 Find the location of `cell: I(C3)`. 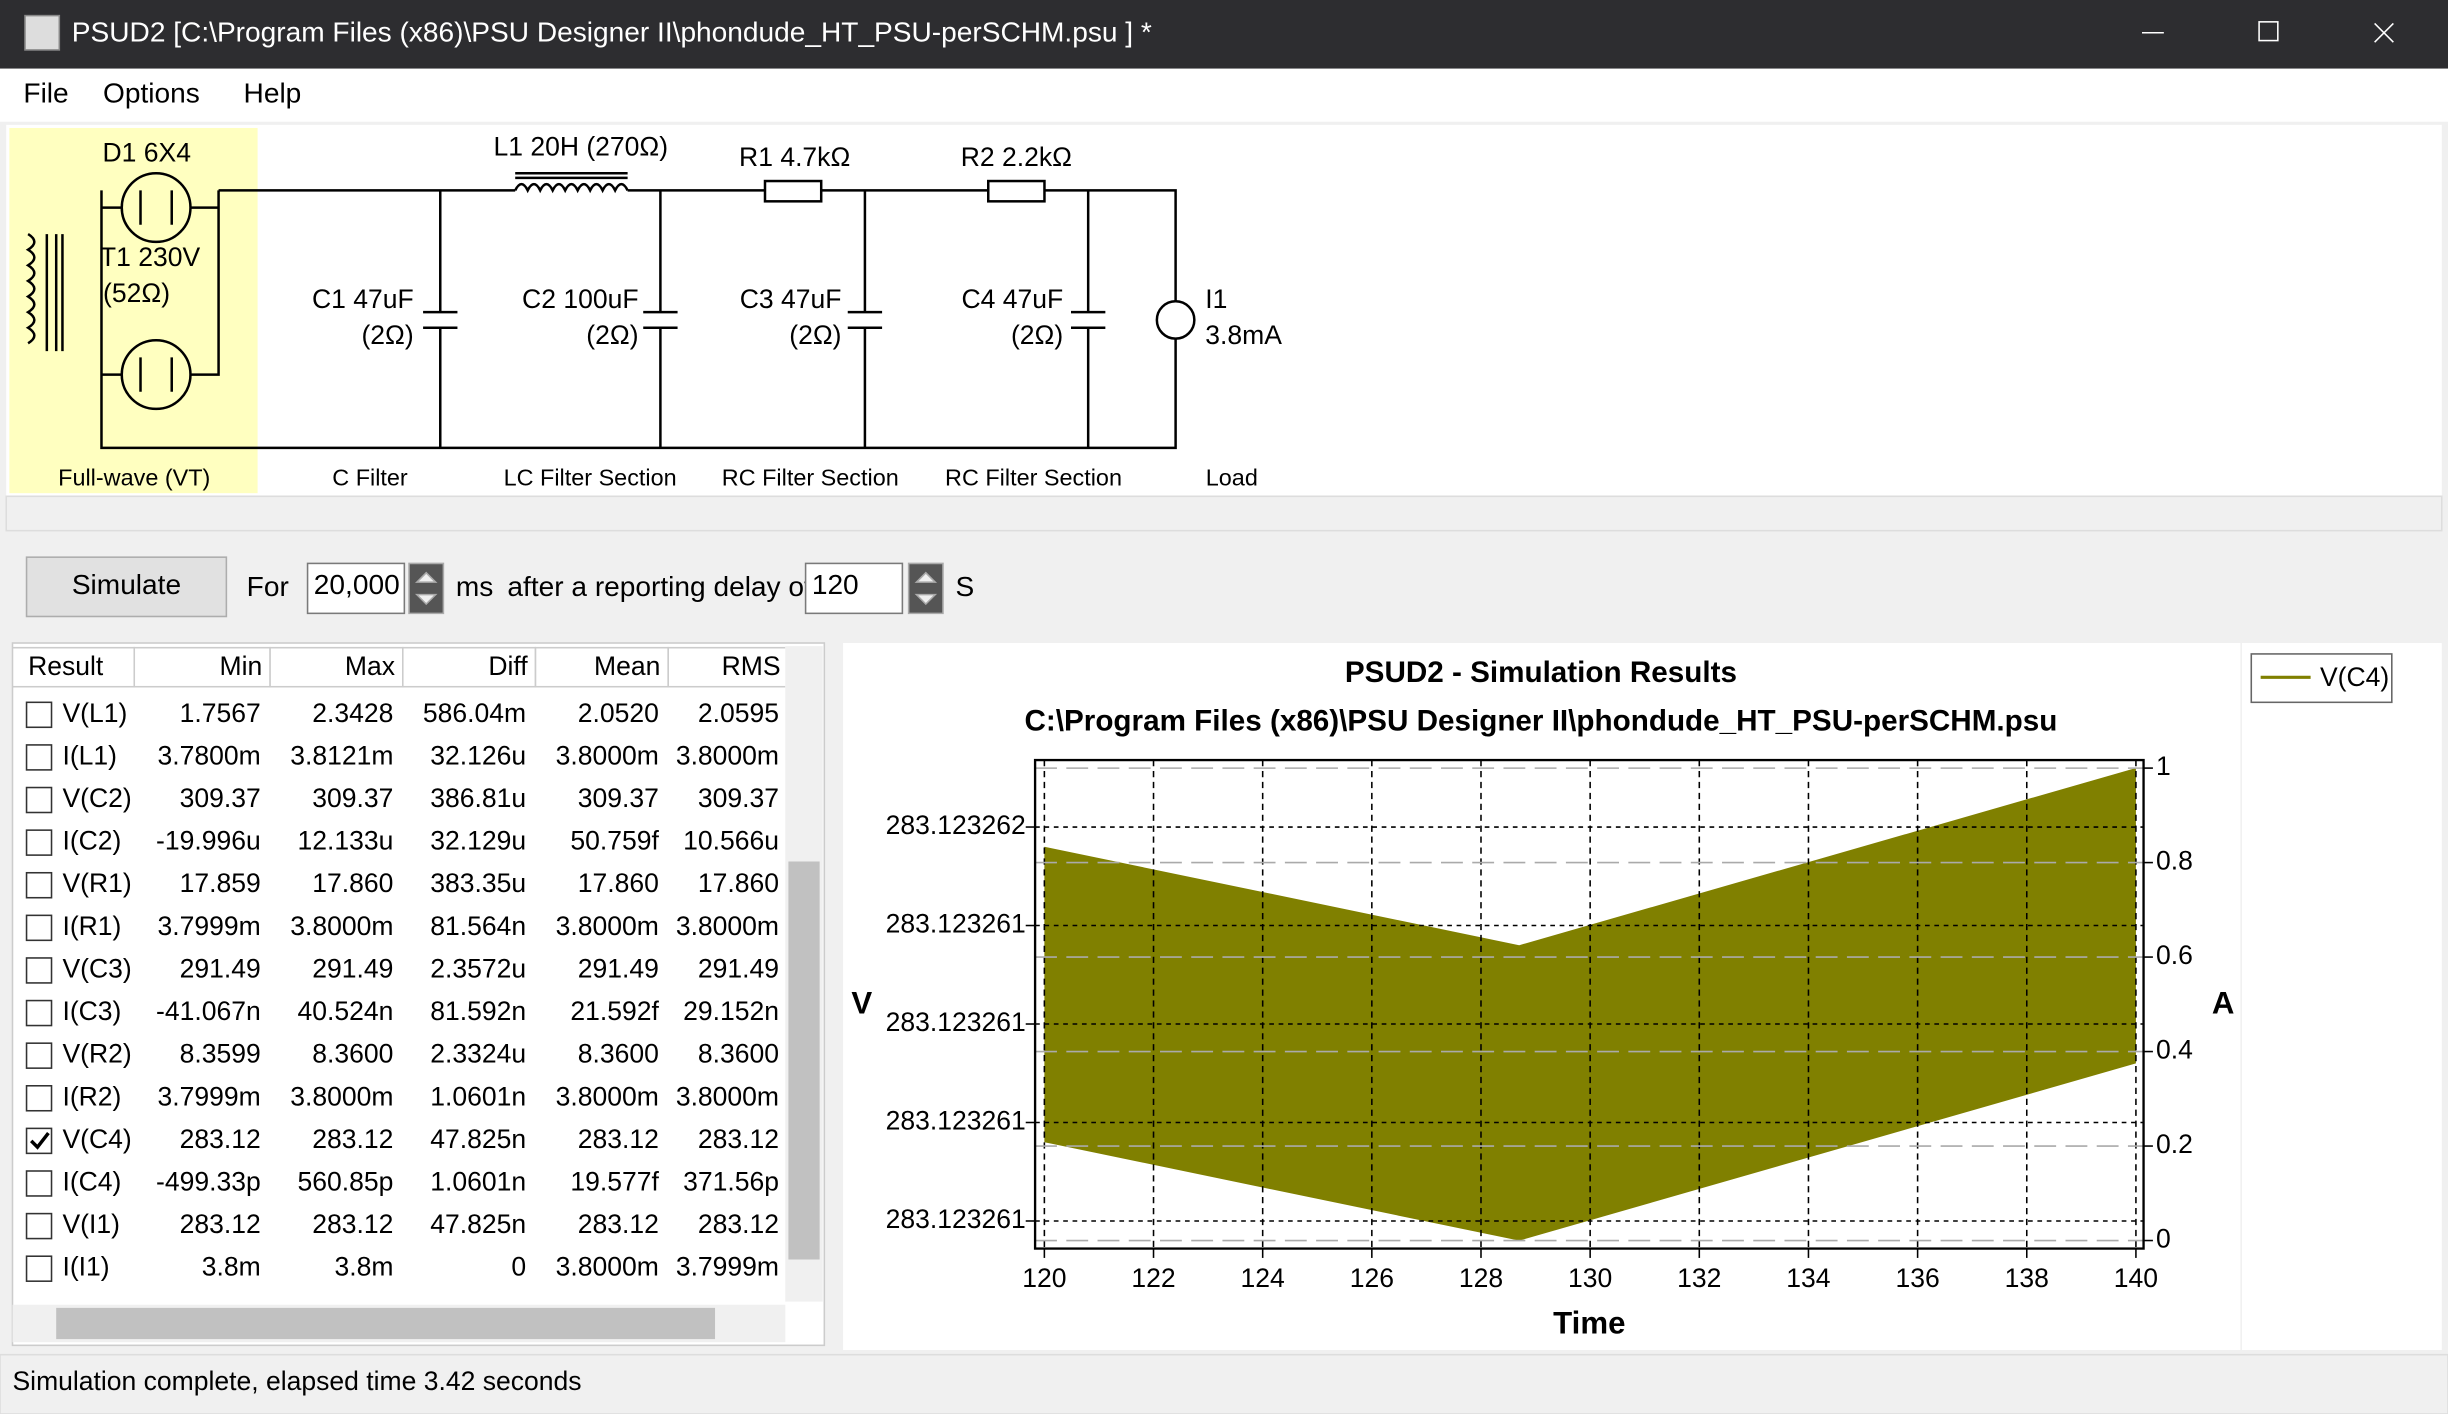

cell: I(C3) is located at coordinates (91, 1011).